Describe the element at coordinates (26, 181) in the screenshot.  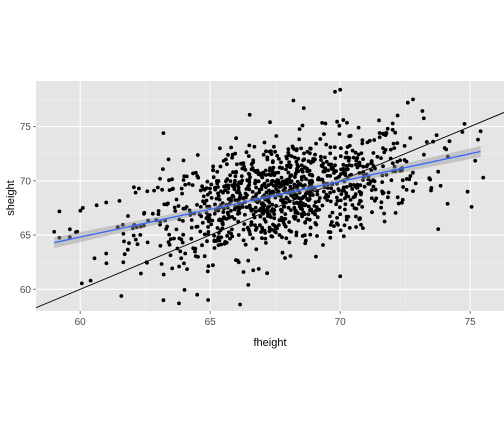
I see `y-tick-label: 70` at that location.